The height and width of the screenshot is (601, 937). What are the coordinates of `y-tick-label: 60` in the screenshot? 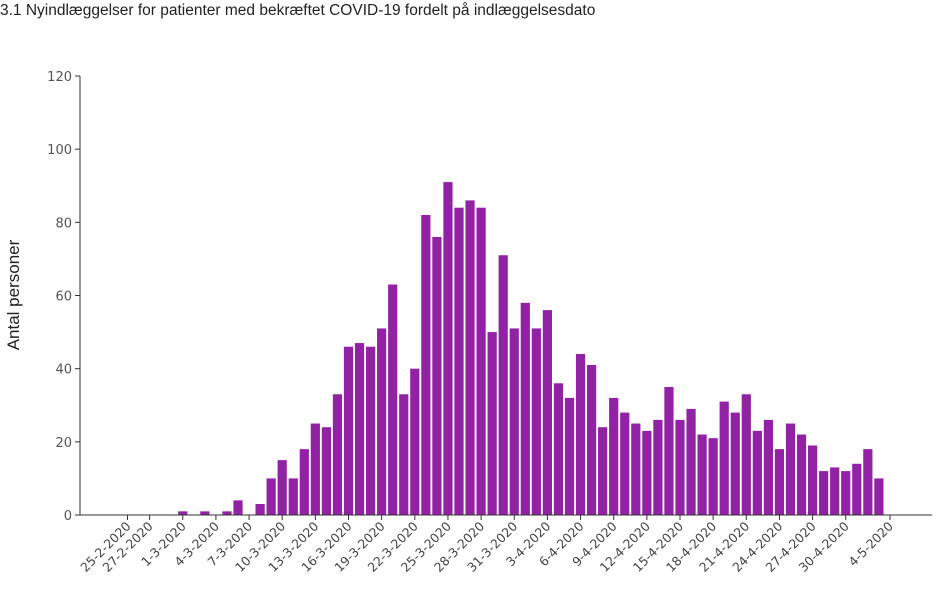 It's located at (63, 297).